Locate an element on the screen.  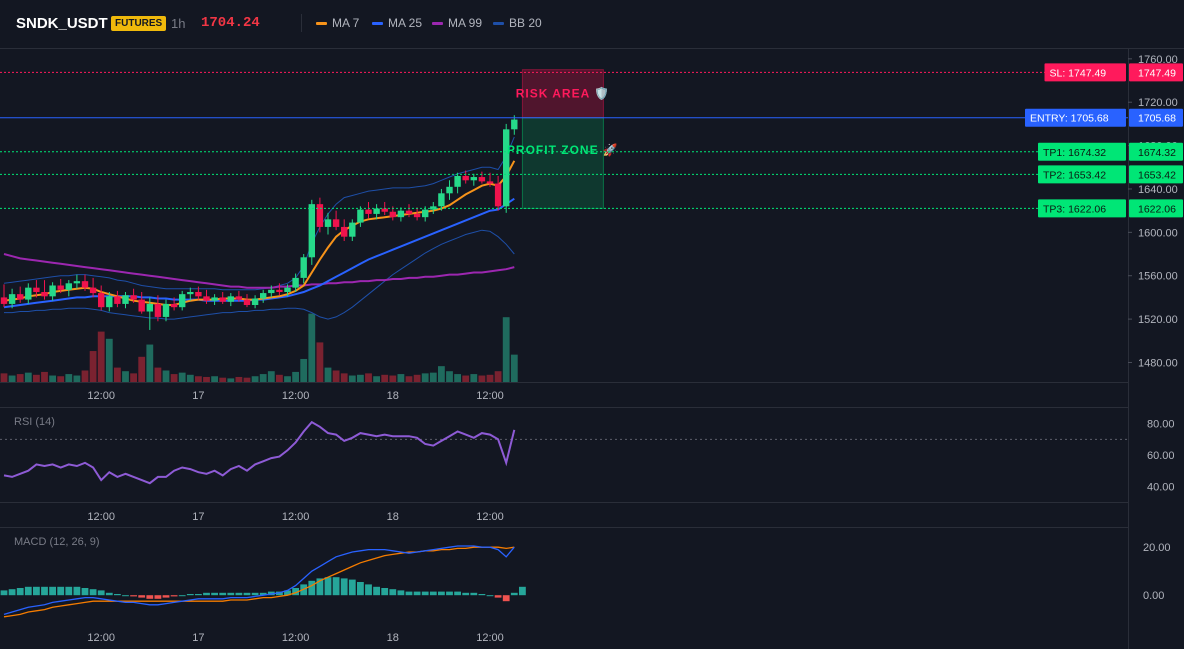
timeframe-label: 1h is located at coordinates (178, 23).